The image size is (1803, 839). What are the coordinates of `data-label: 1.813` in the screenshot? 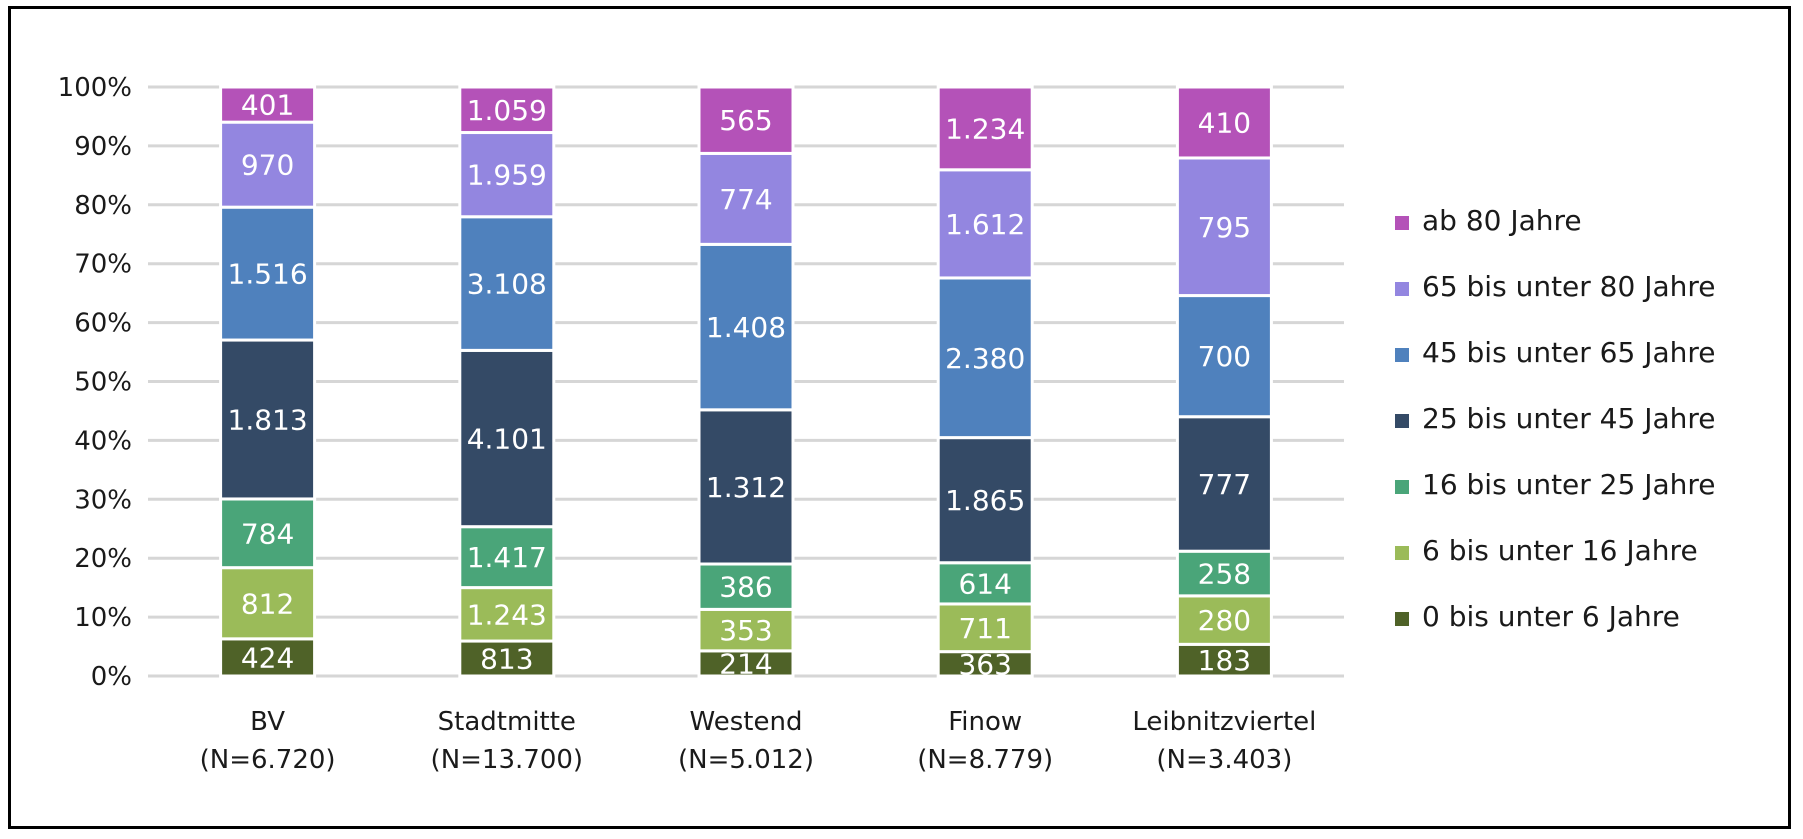 It's located at (268, 419).